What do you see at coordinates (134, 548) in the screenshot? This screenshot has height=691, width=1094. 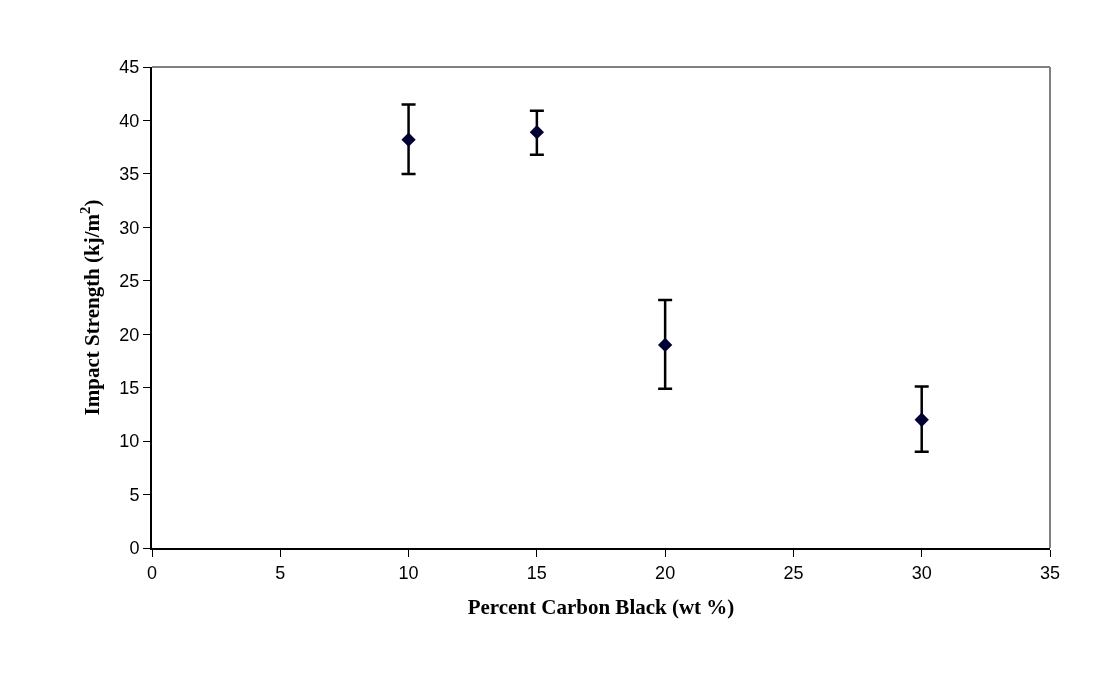 I see `y-tick-label: 0` at bounding box center [134, 548].